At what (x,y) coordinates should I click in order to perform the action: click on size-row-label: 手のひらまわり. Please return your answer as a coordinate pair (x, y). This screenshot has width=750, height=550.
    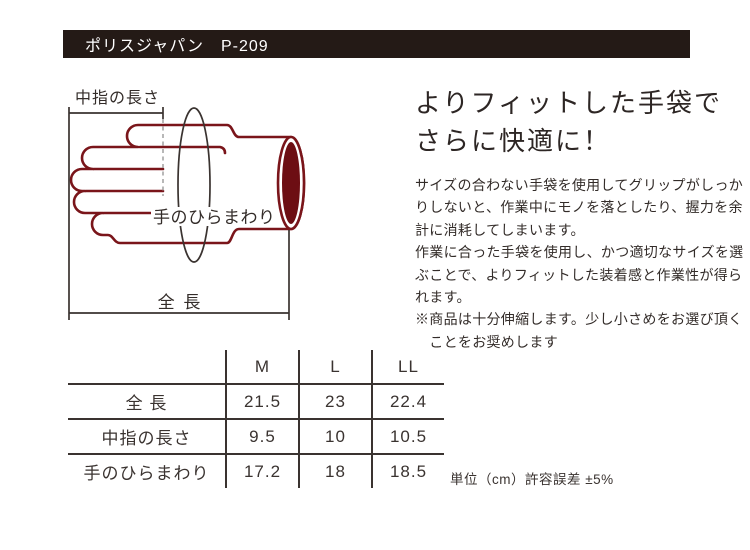
    Looking at the image, I should click on (147, 470).